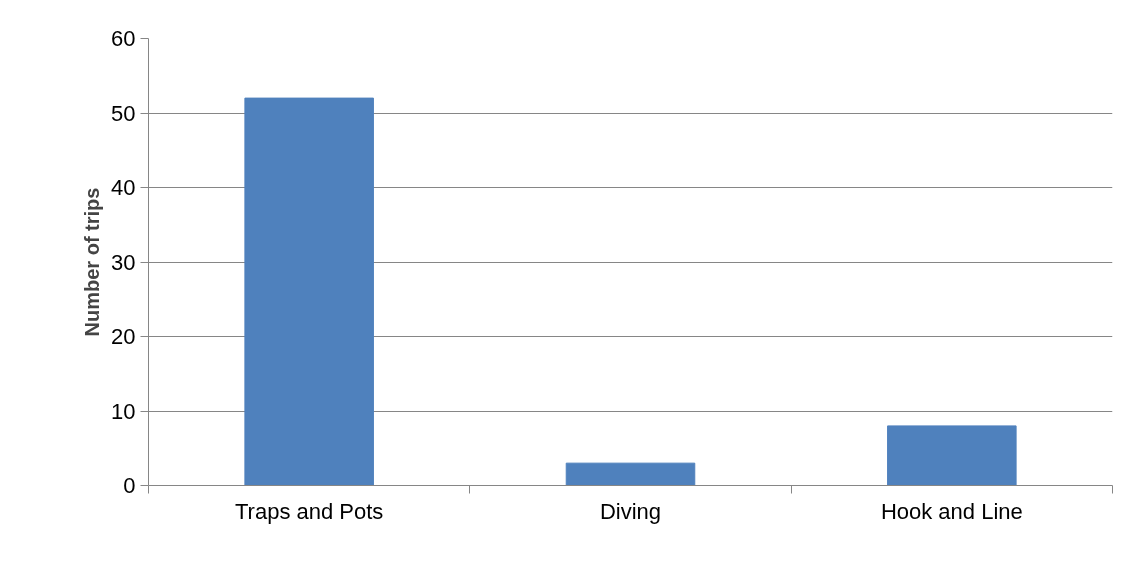 This screenshot has width=1137, height=561. I want to click on y-tick-label: 40, so click(123, 187).